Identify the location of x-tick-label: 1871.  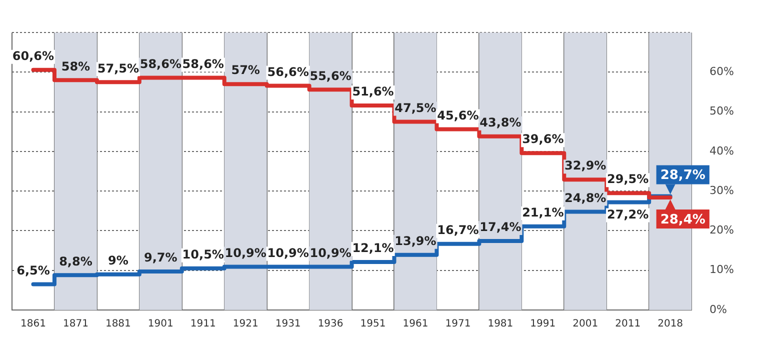
(75, 324).